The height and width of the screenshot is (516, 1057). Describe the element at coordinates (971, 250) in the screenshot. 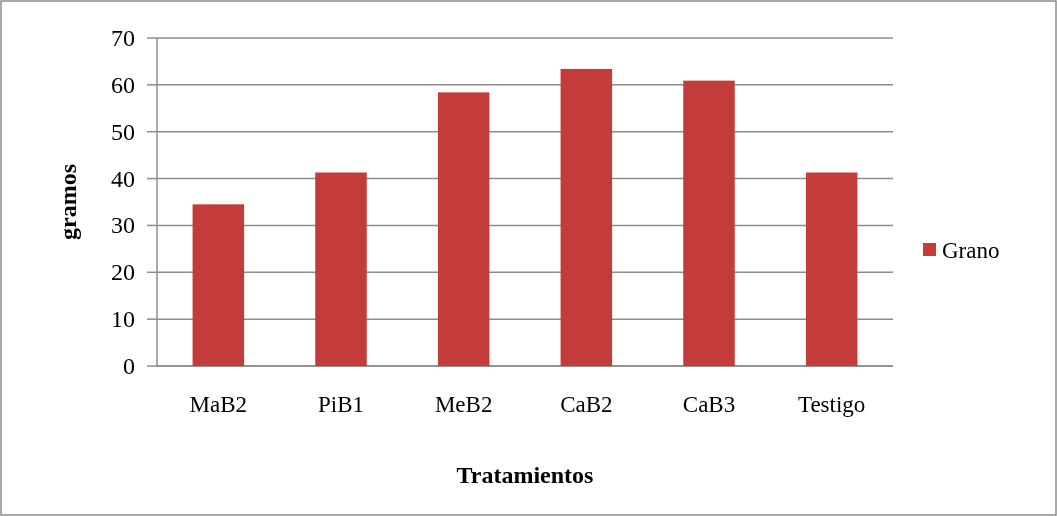

I see `legend-label: Grano` at that location.